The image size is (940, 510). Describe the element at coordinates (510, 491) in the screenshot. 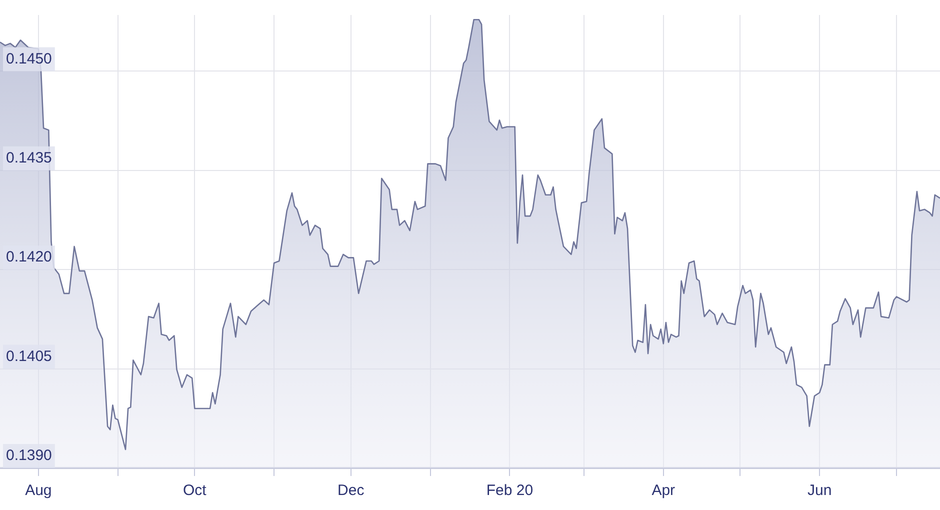

I see `x-tick-label: Feb 20` at that location.